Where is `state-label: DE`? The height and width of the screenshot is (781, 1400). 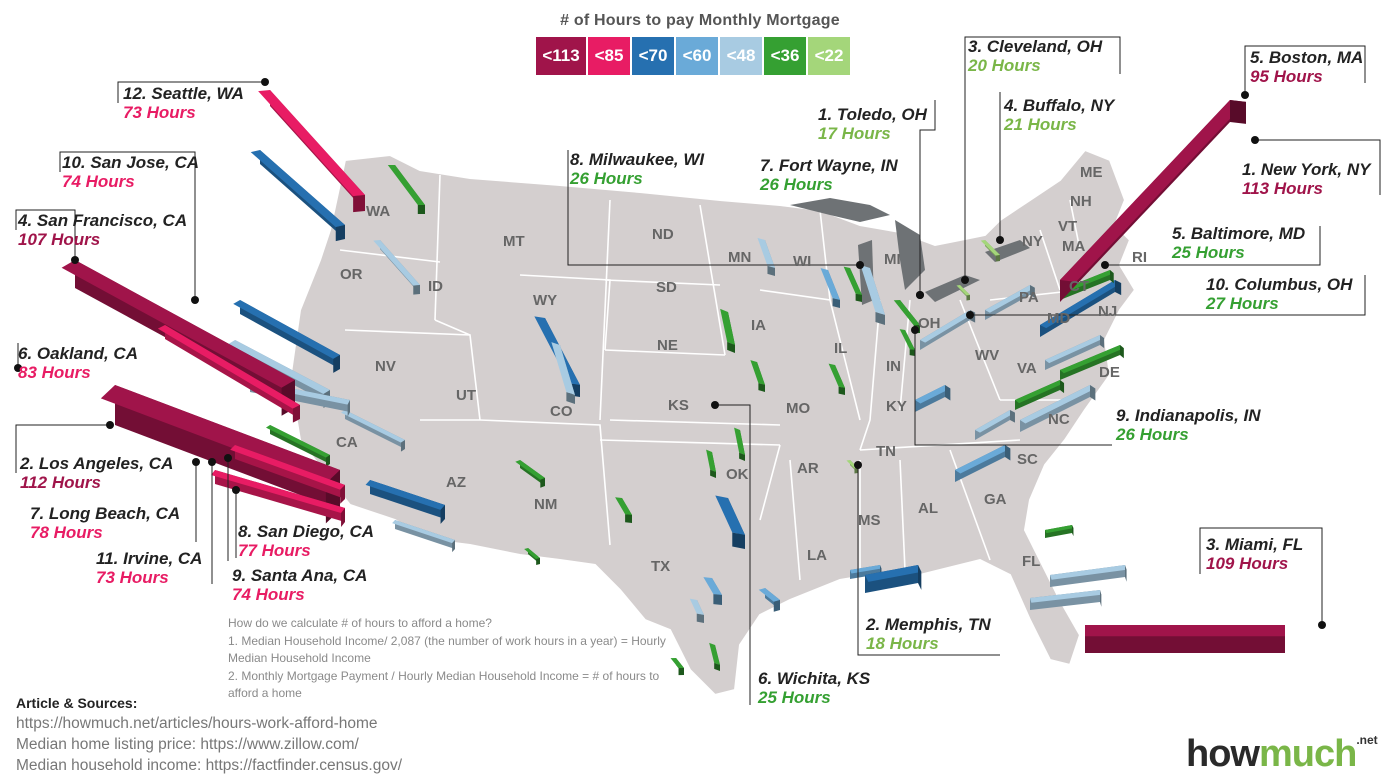 state-label: DE is located at coordinates (1109, 372).